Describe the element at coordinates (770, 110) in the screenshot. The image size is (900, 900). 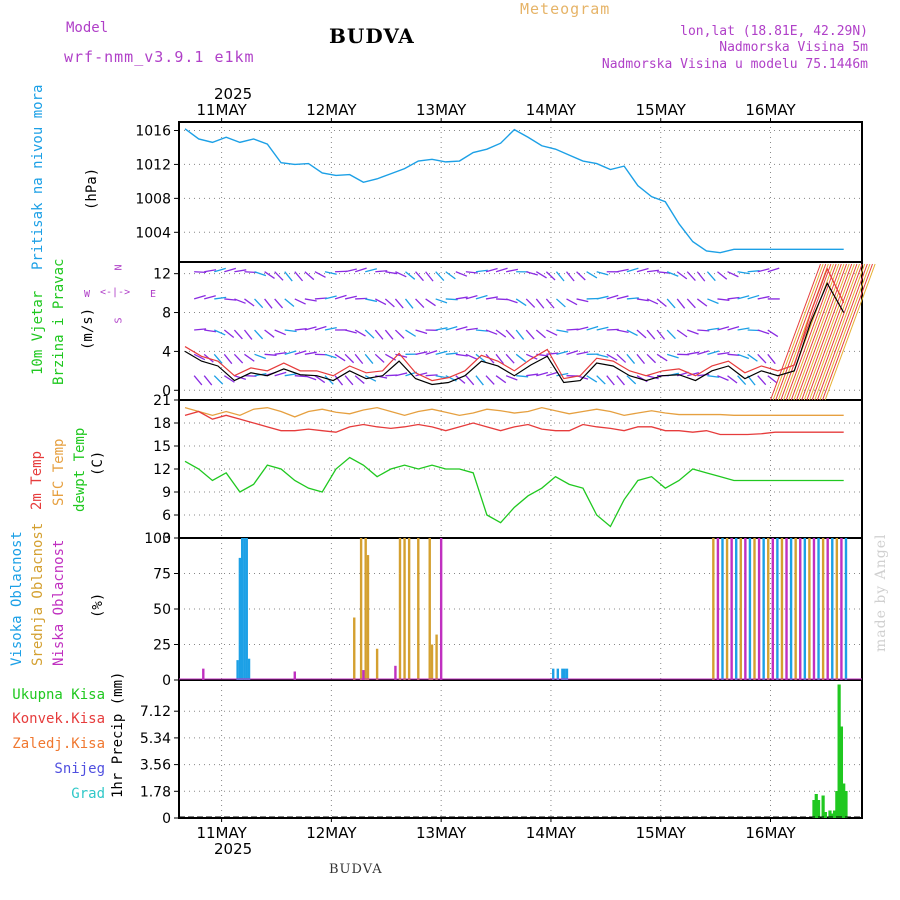
I see `x-top-day-label: 16MAY` at that location.